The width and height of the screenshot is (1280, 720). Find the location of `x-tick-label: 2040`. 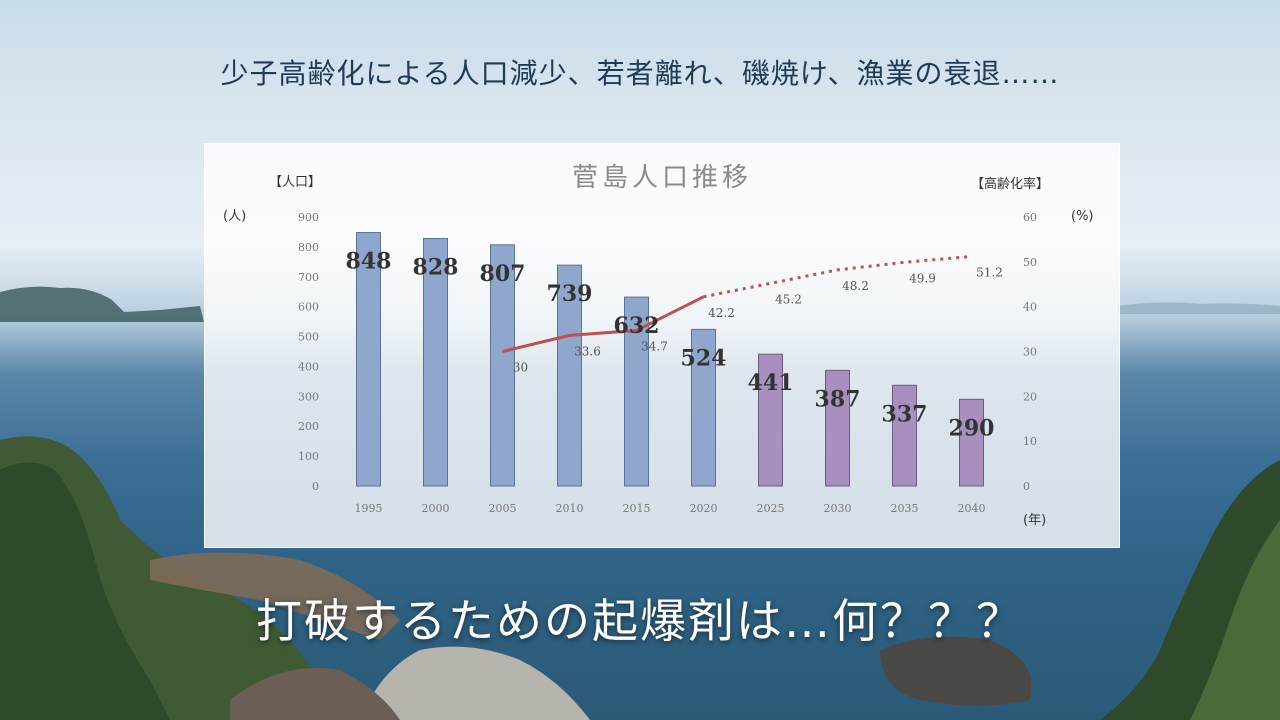

x-tick-label: 2040 is located at coordinates (972, 508).